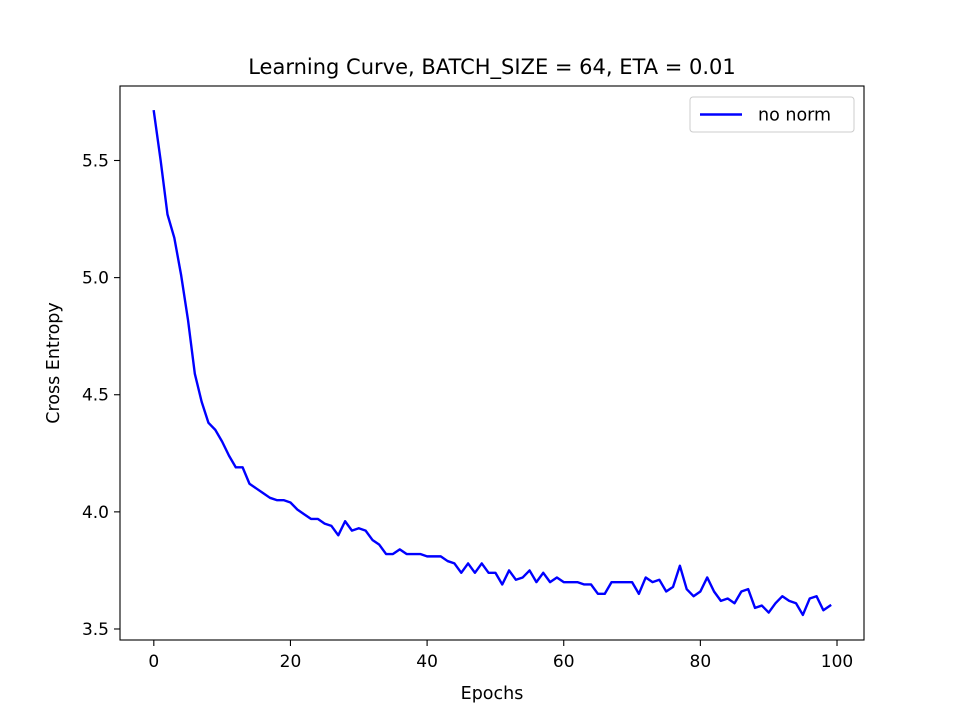 This screenshot has width=960, height=720. Describe the element at coordinates (794, 116) in the screenshot. I see `legend-label-no-norm: no norm` at that location.